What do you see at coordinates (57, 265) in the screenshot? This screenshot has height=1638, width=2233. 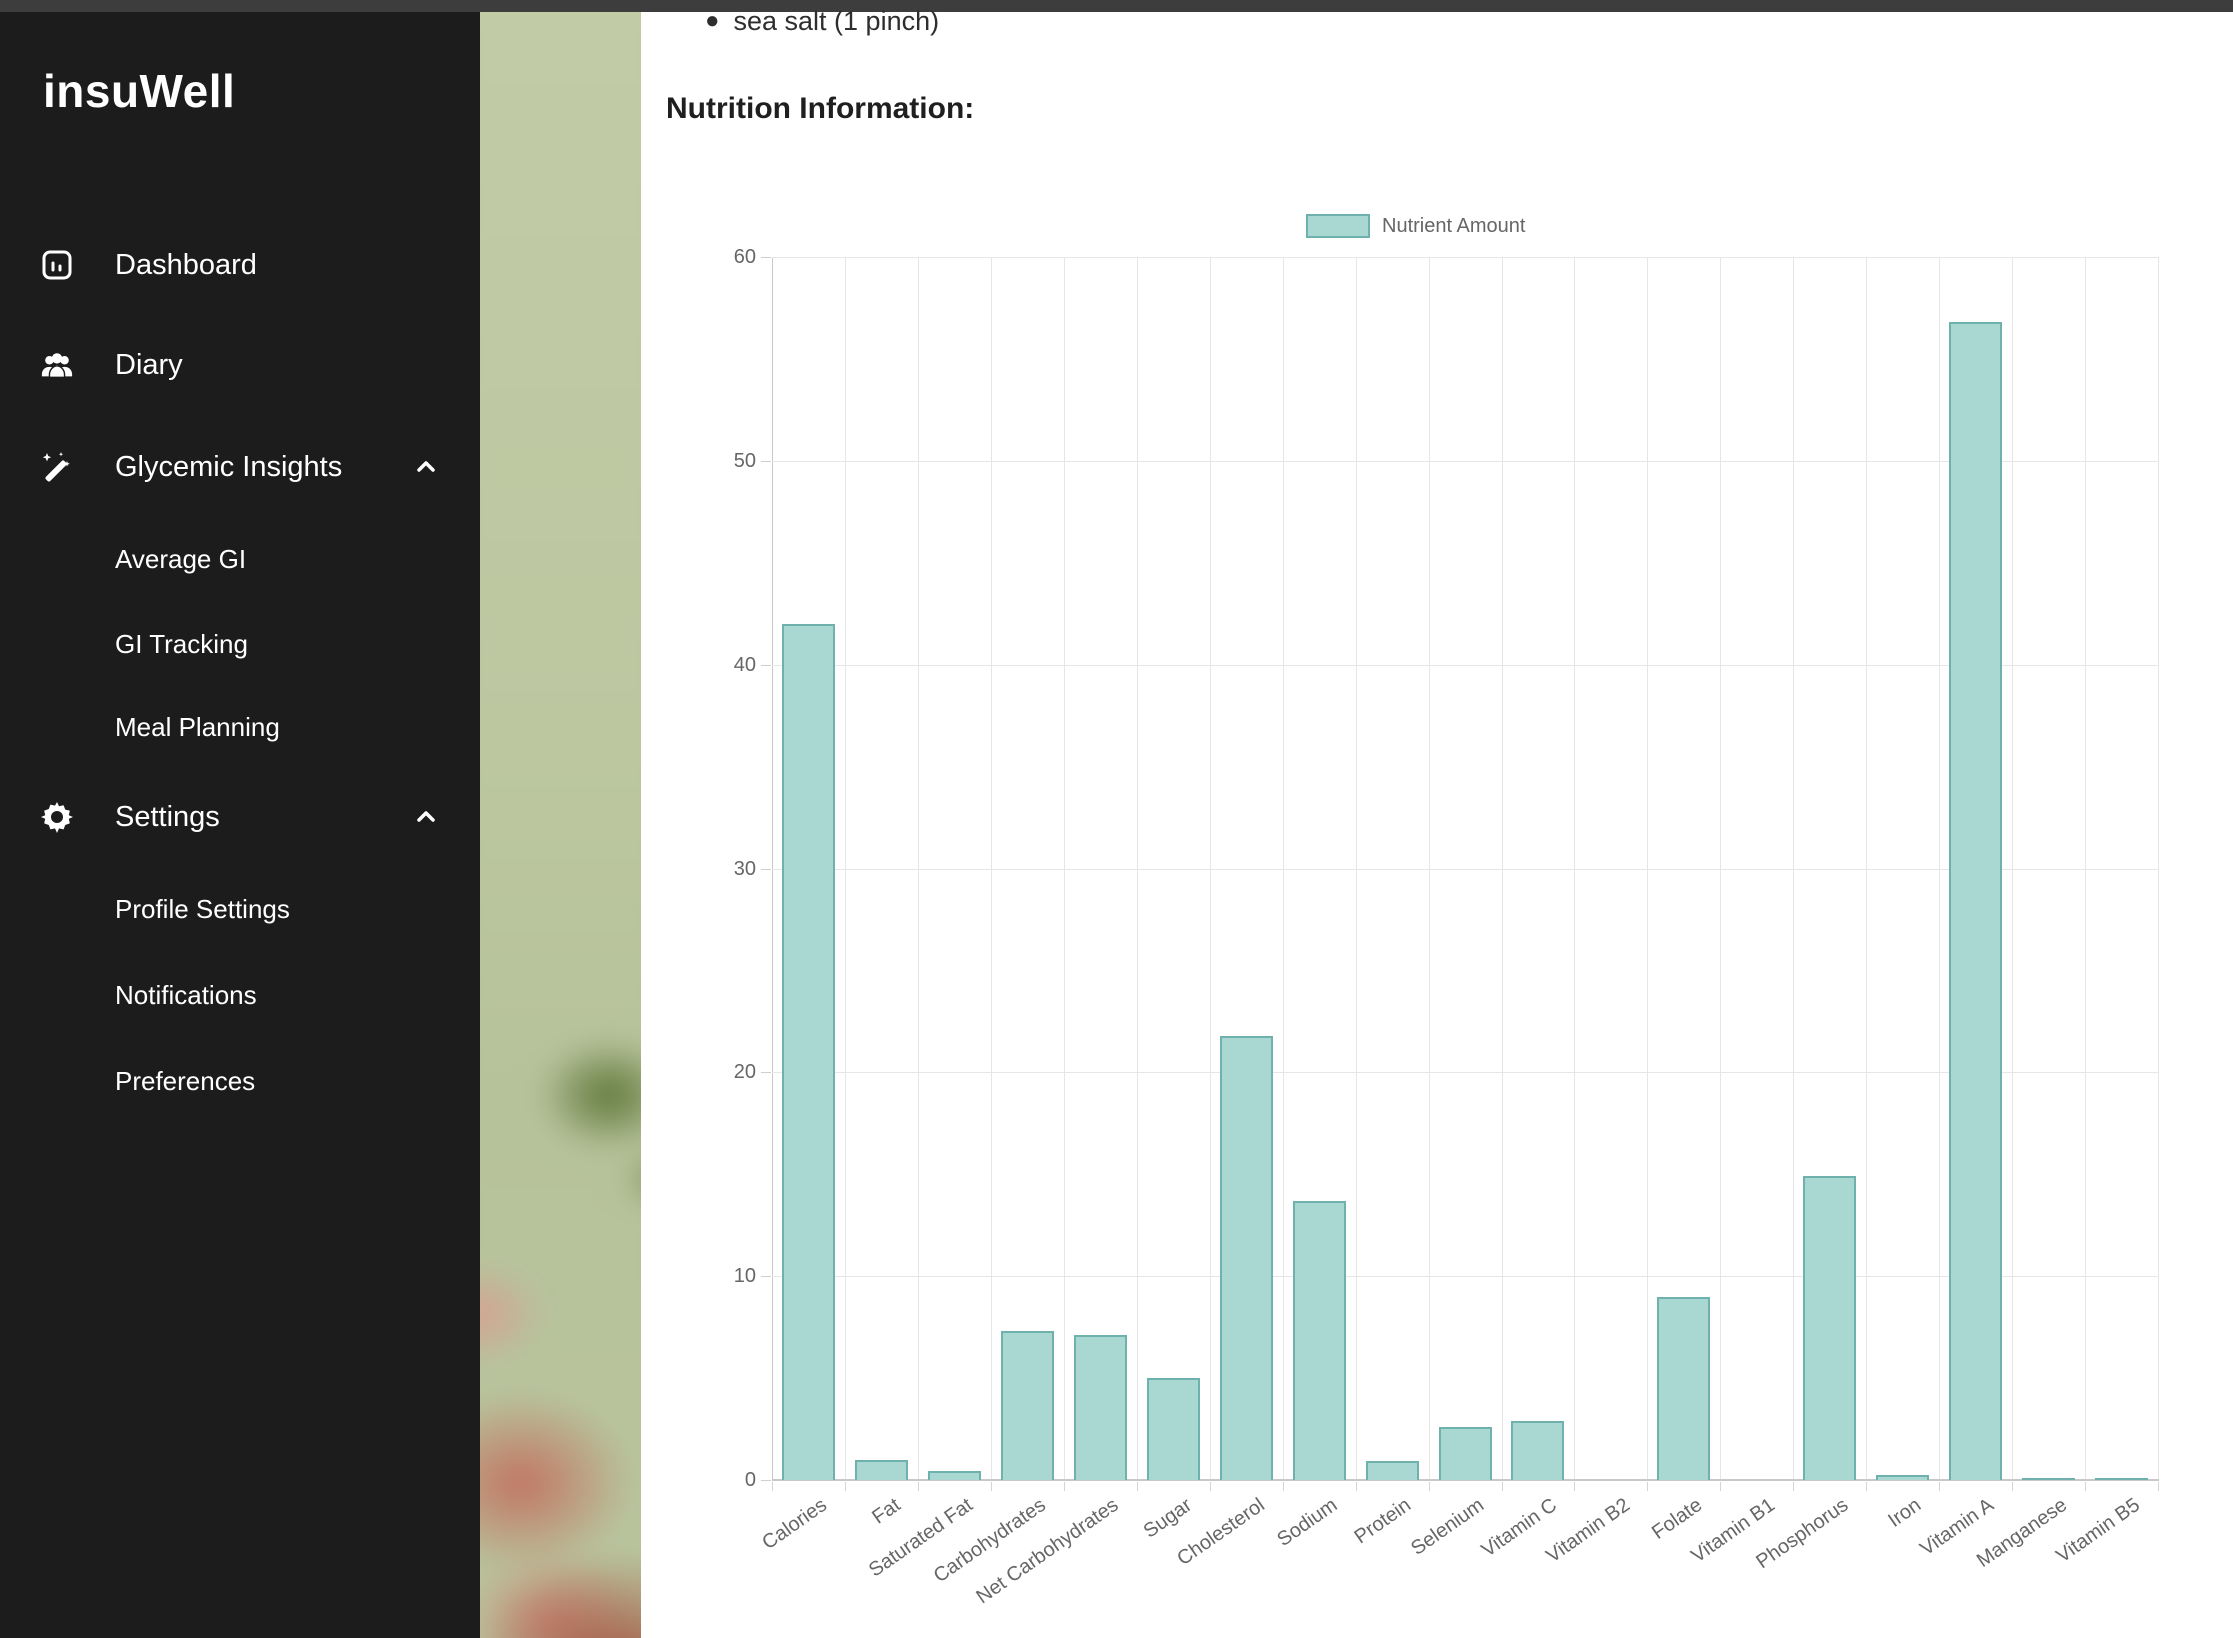 I see `dashboard-icon` at bounding box center [57, 265].